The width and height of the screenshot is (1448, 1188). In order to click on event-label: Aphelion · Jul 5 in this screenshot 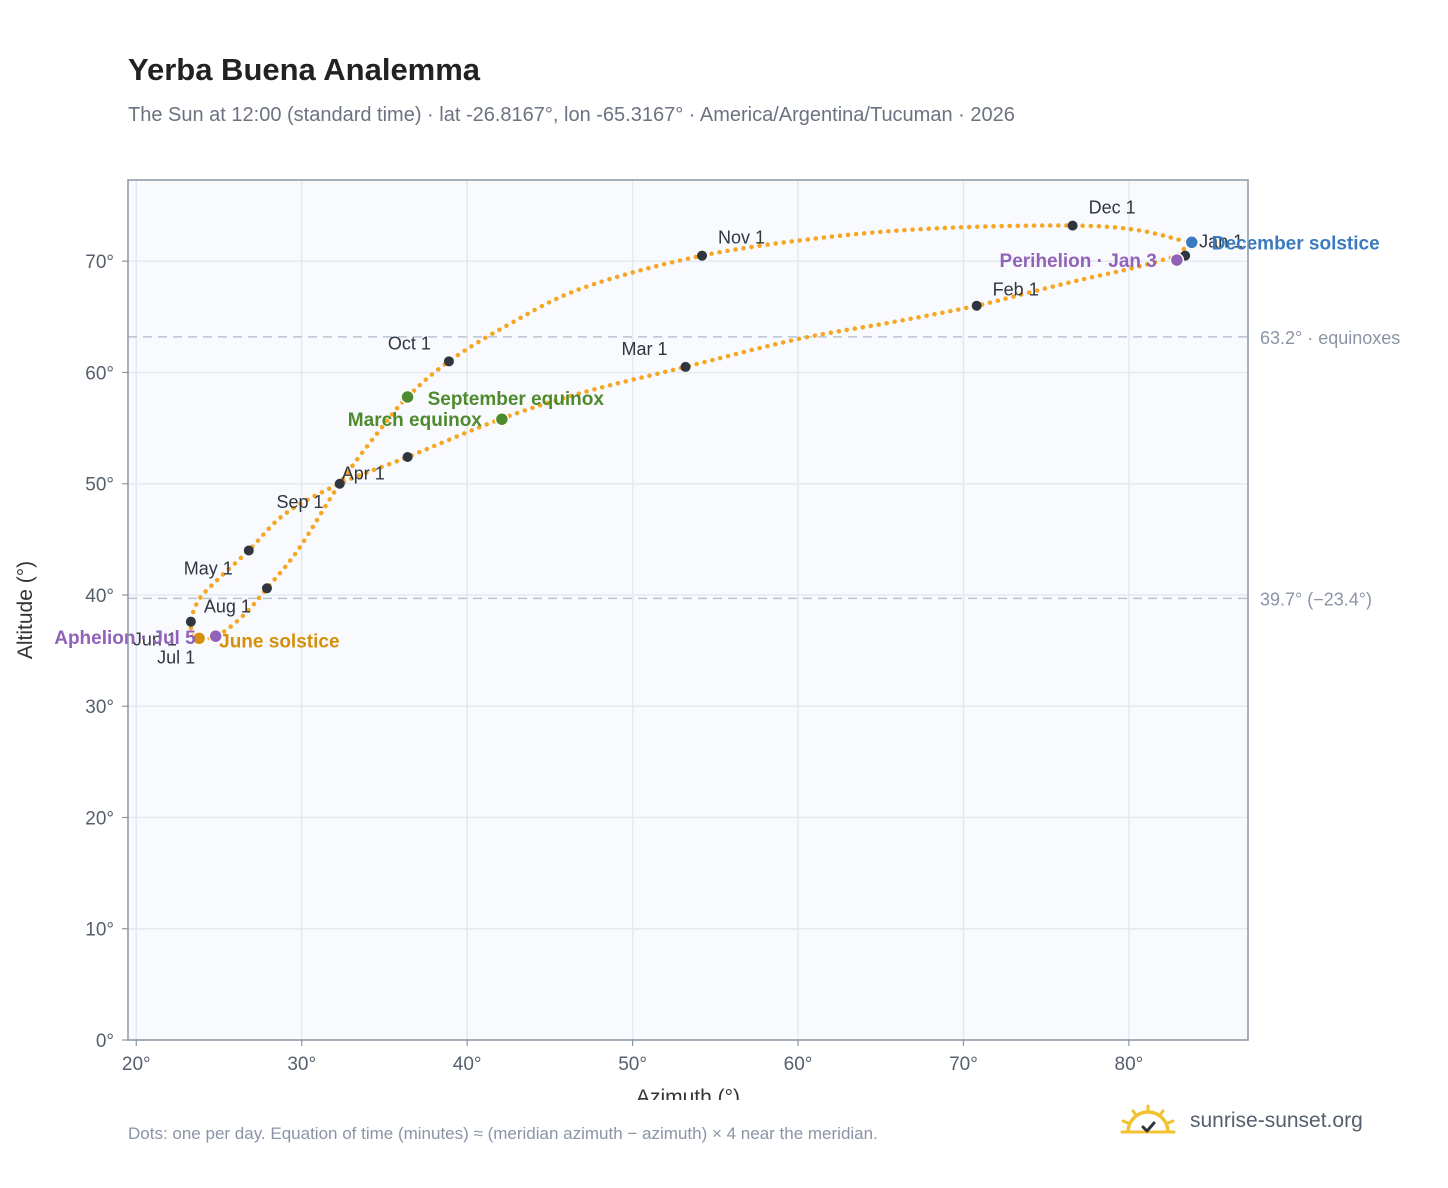, I will do `click(125, 638)`.